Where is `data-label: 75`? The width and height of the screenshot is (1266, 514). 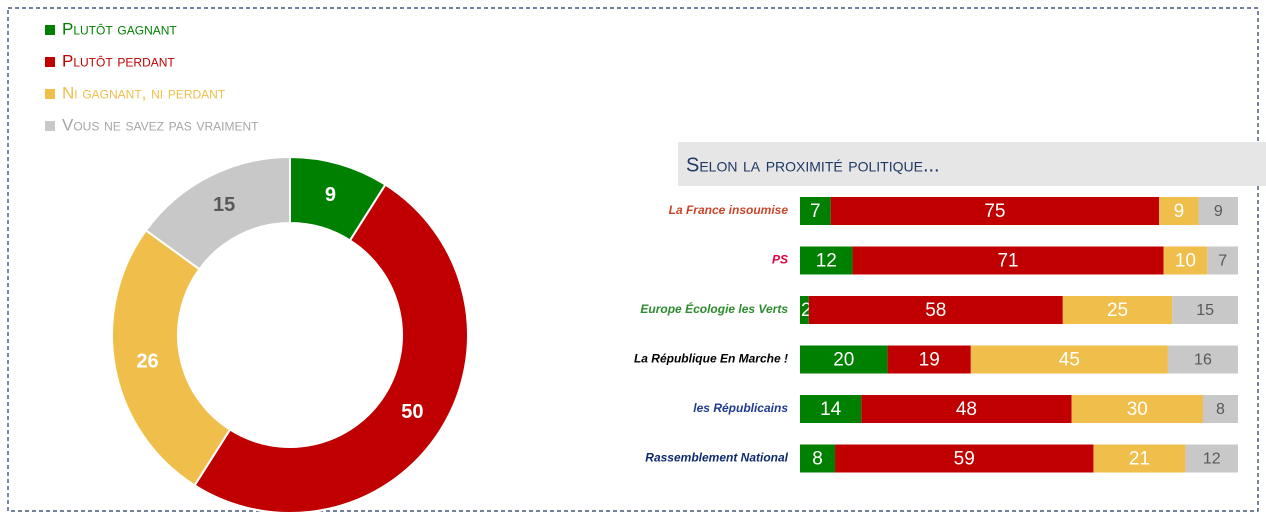 data-label: 75 is located at coordinates (994, 211).